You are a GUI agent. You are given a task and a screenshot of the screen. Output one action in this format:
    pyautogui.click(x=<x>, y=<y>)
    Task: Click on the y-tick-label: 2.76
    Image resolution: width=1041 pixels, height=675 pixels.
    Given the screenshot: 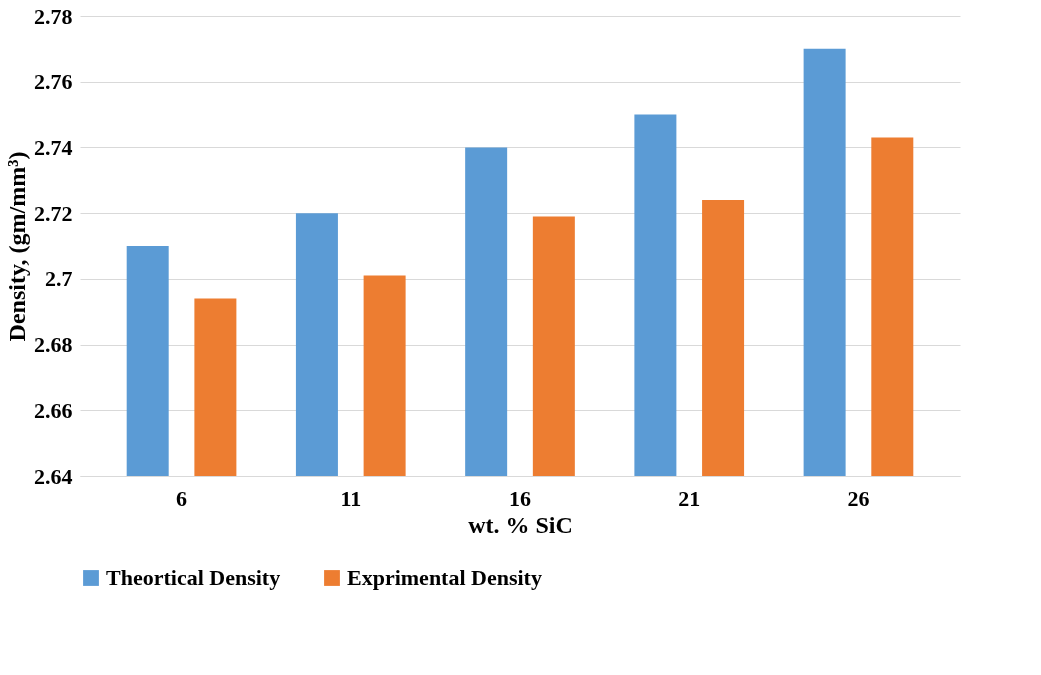 What is the action you would take?
    pyautogui.click(x=53, y=82)
    